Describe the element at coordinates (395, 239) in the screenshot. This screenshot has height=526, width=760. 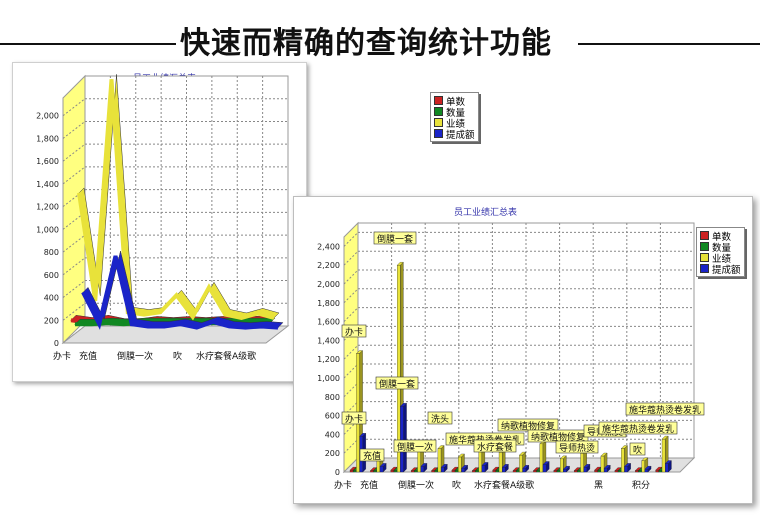
I see `chart2-data-label-text: 倒膜一套` at that location.